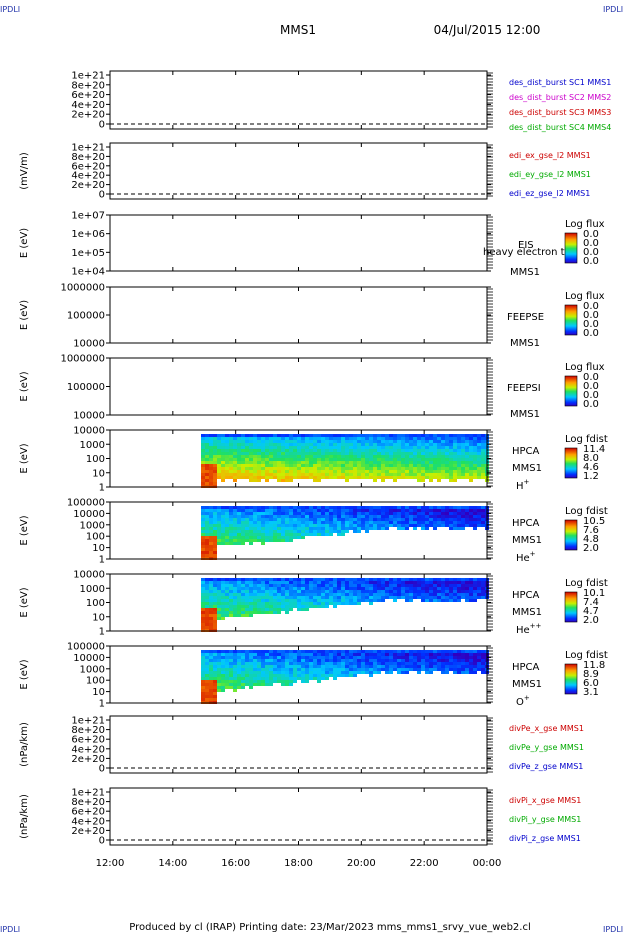  What do you see at coordinates (82, 288) in the screenshot?
I see `ytick-p4-0: 1000000` at bounding box center [82, 288].